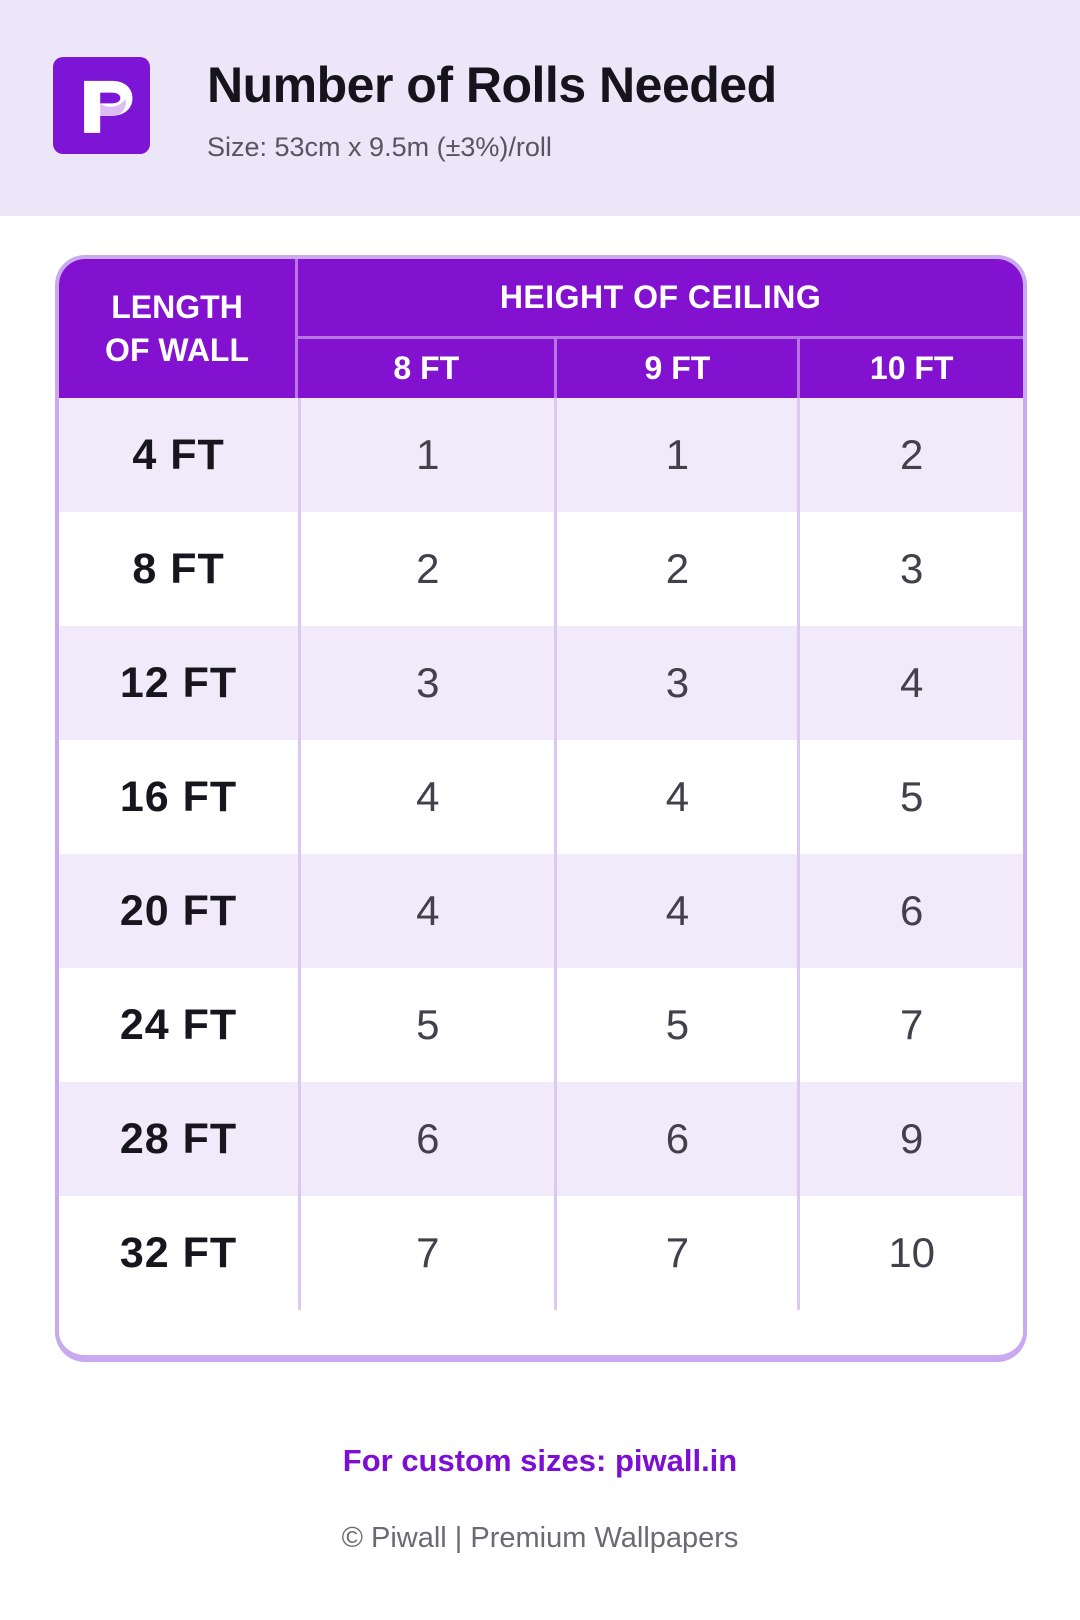 This screenshot has height=1620, width=1080. I want to click on table-row: 8 FT 2 2 3, so click(541, 569).